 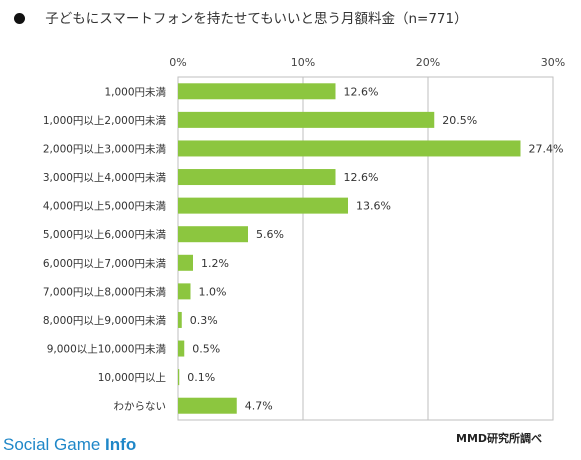 I want to click on data-label: 27.4%, so click(x=546, y=148).